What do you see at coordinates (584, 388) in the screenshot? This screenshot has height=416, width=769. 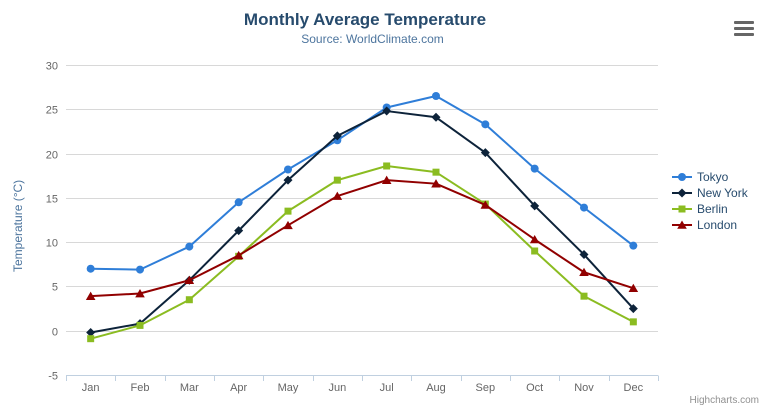 I see `x-axis-tick-label: Nov` at bounding box center [584, 388].